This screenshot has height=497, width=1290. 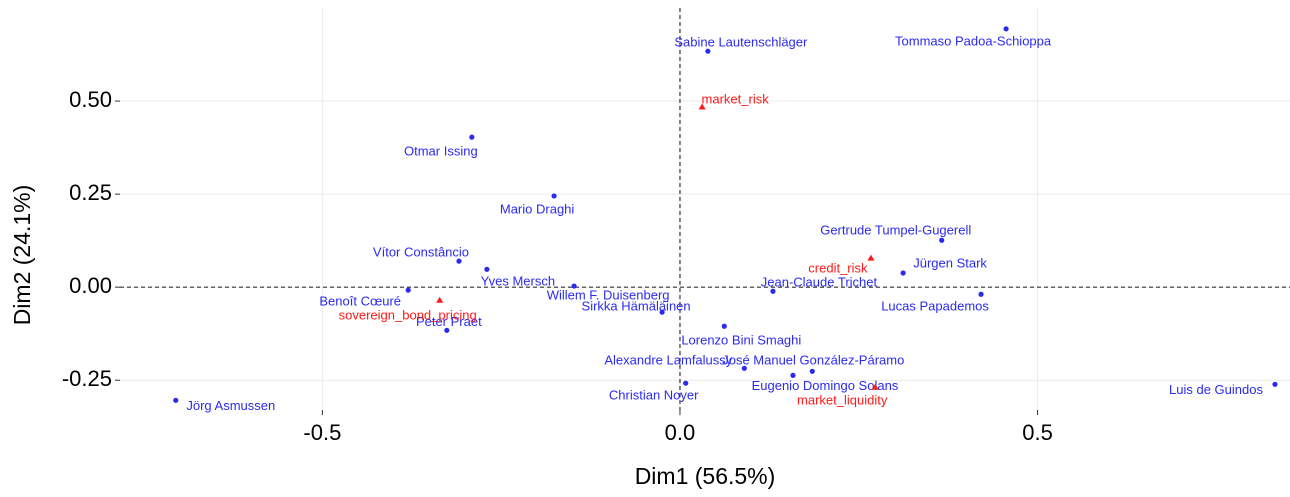 I want to click on point-label: Willem F. Duisenberg, so click(x=608, y=294).